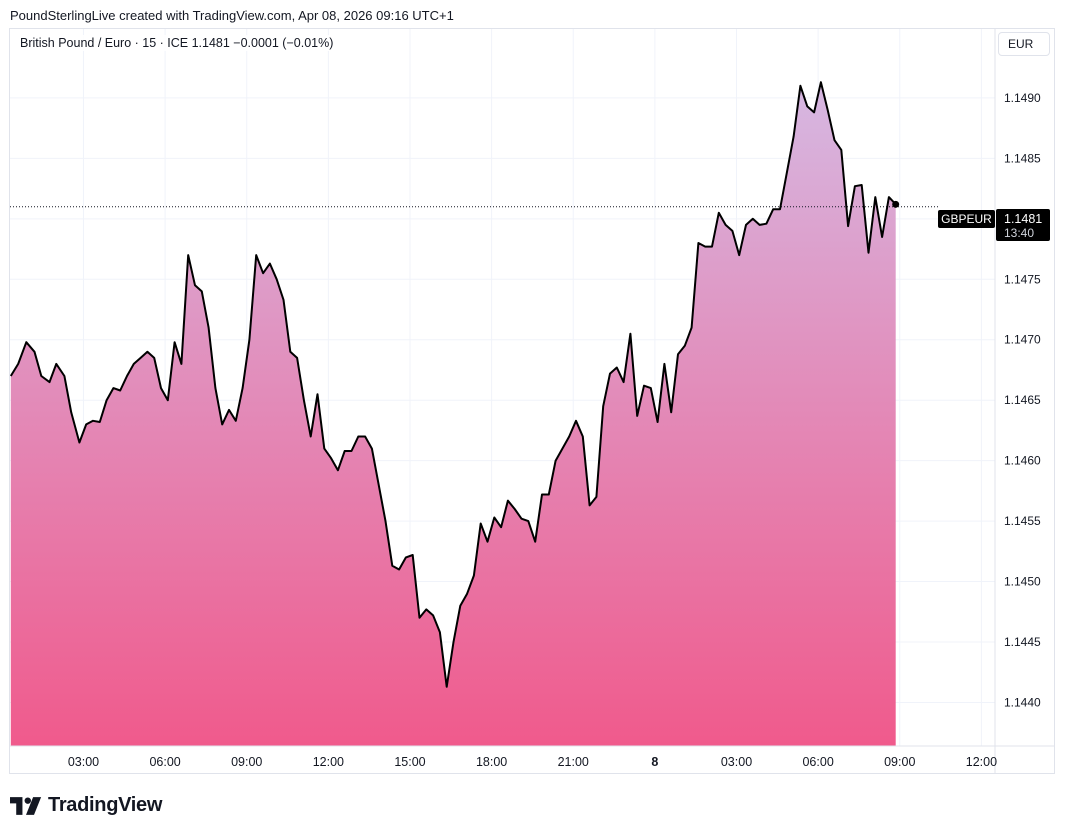 The image size is (1065, 835). I want to click on y-tick-label: 1.1475, so click(1022, 279).